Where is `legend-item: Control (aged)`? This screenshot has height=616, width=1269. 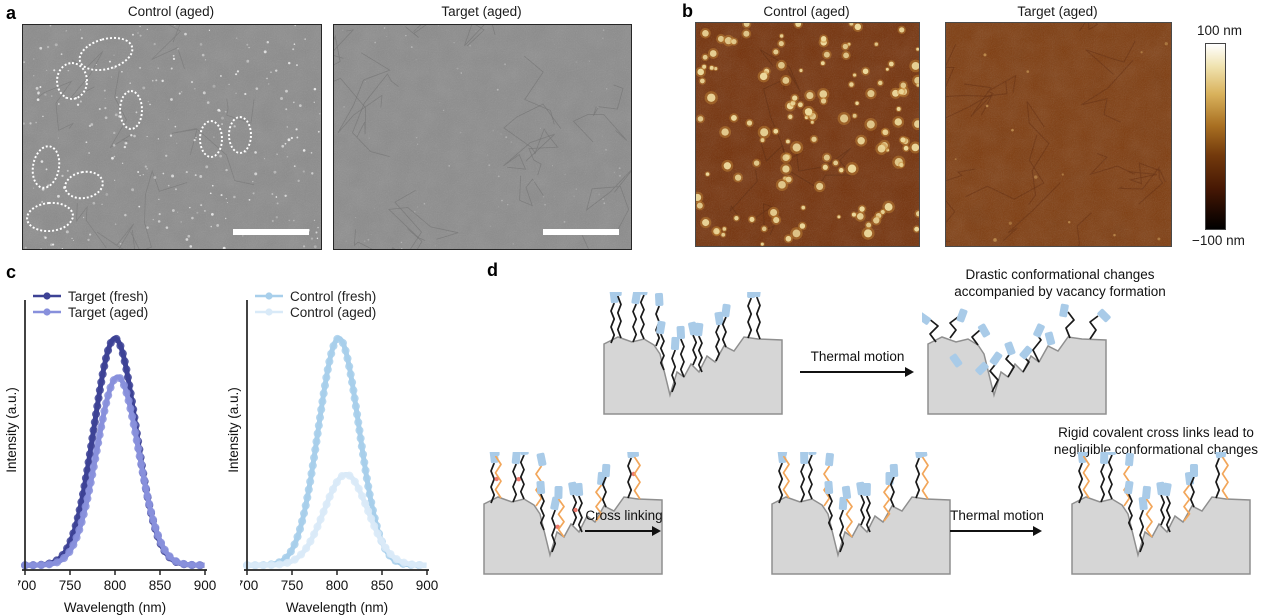
legend-item: Control (aged) is located at coordinates (315, 312).